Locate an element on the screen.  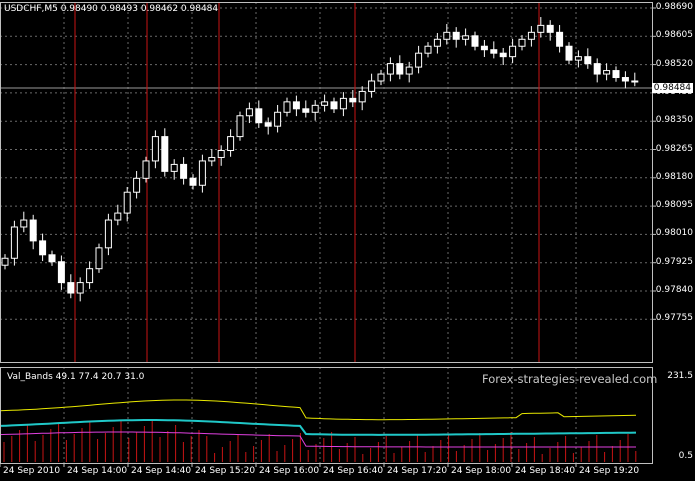
indicator-title: Val_Bands 49.1 77.4 20.7 31.0 is located at coordinates (75, 377).